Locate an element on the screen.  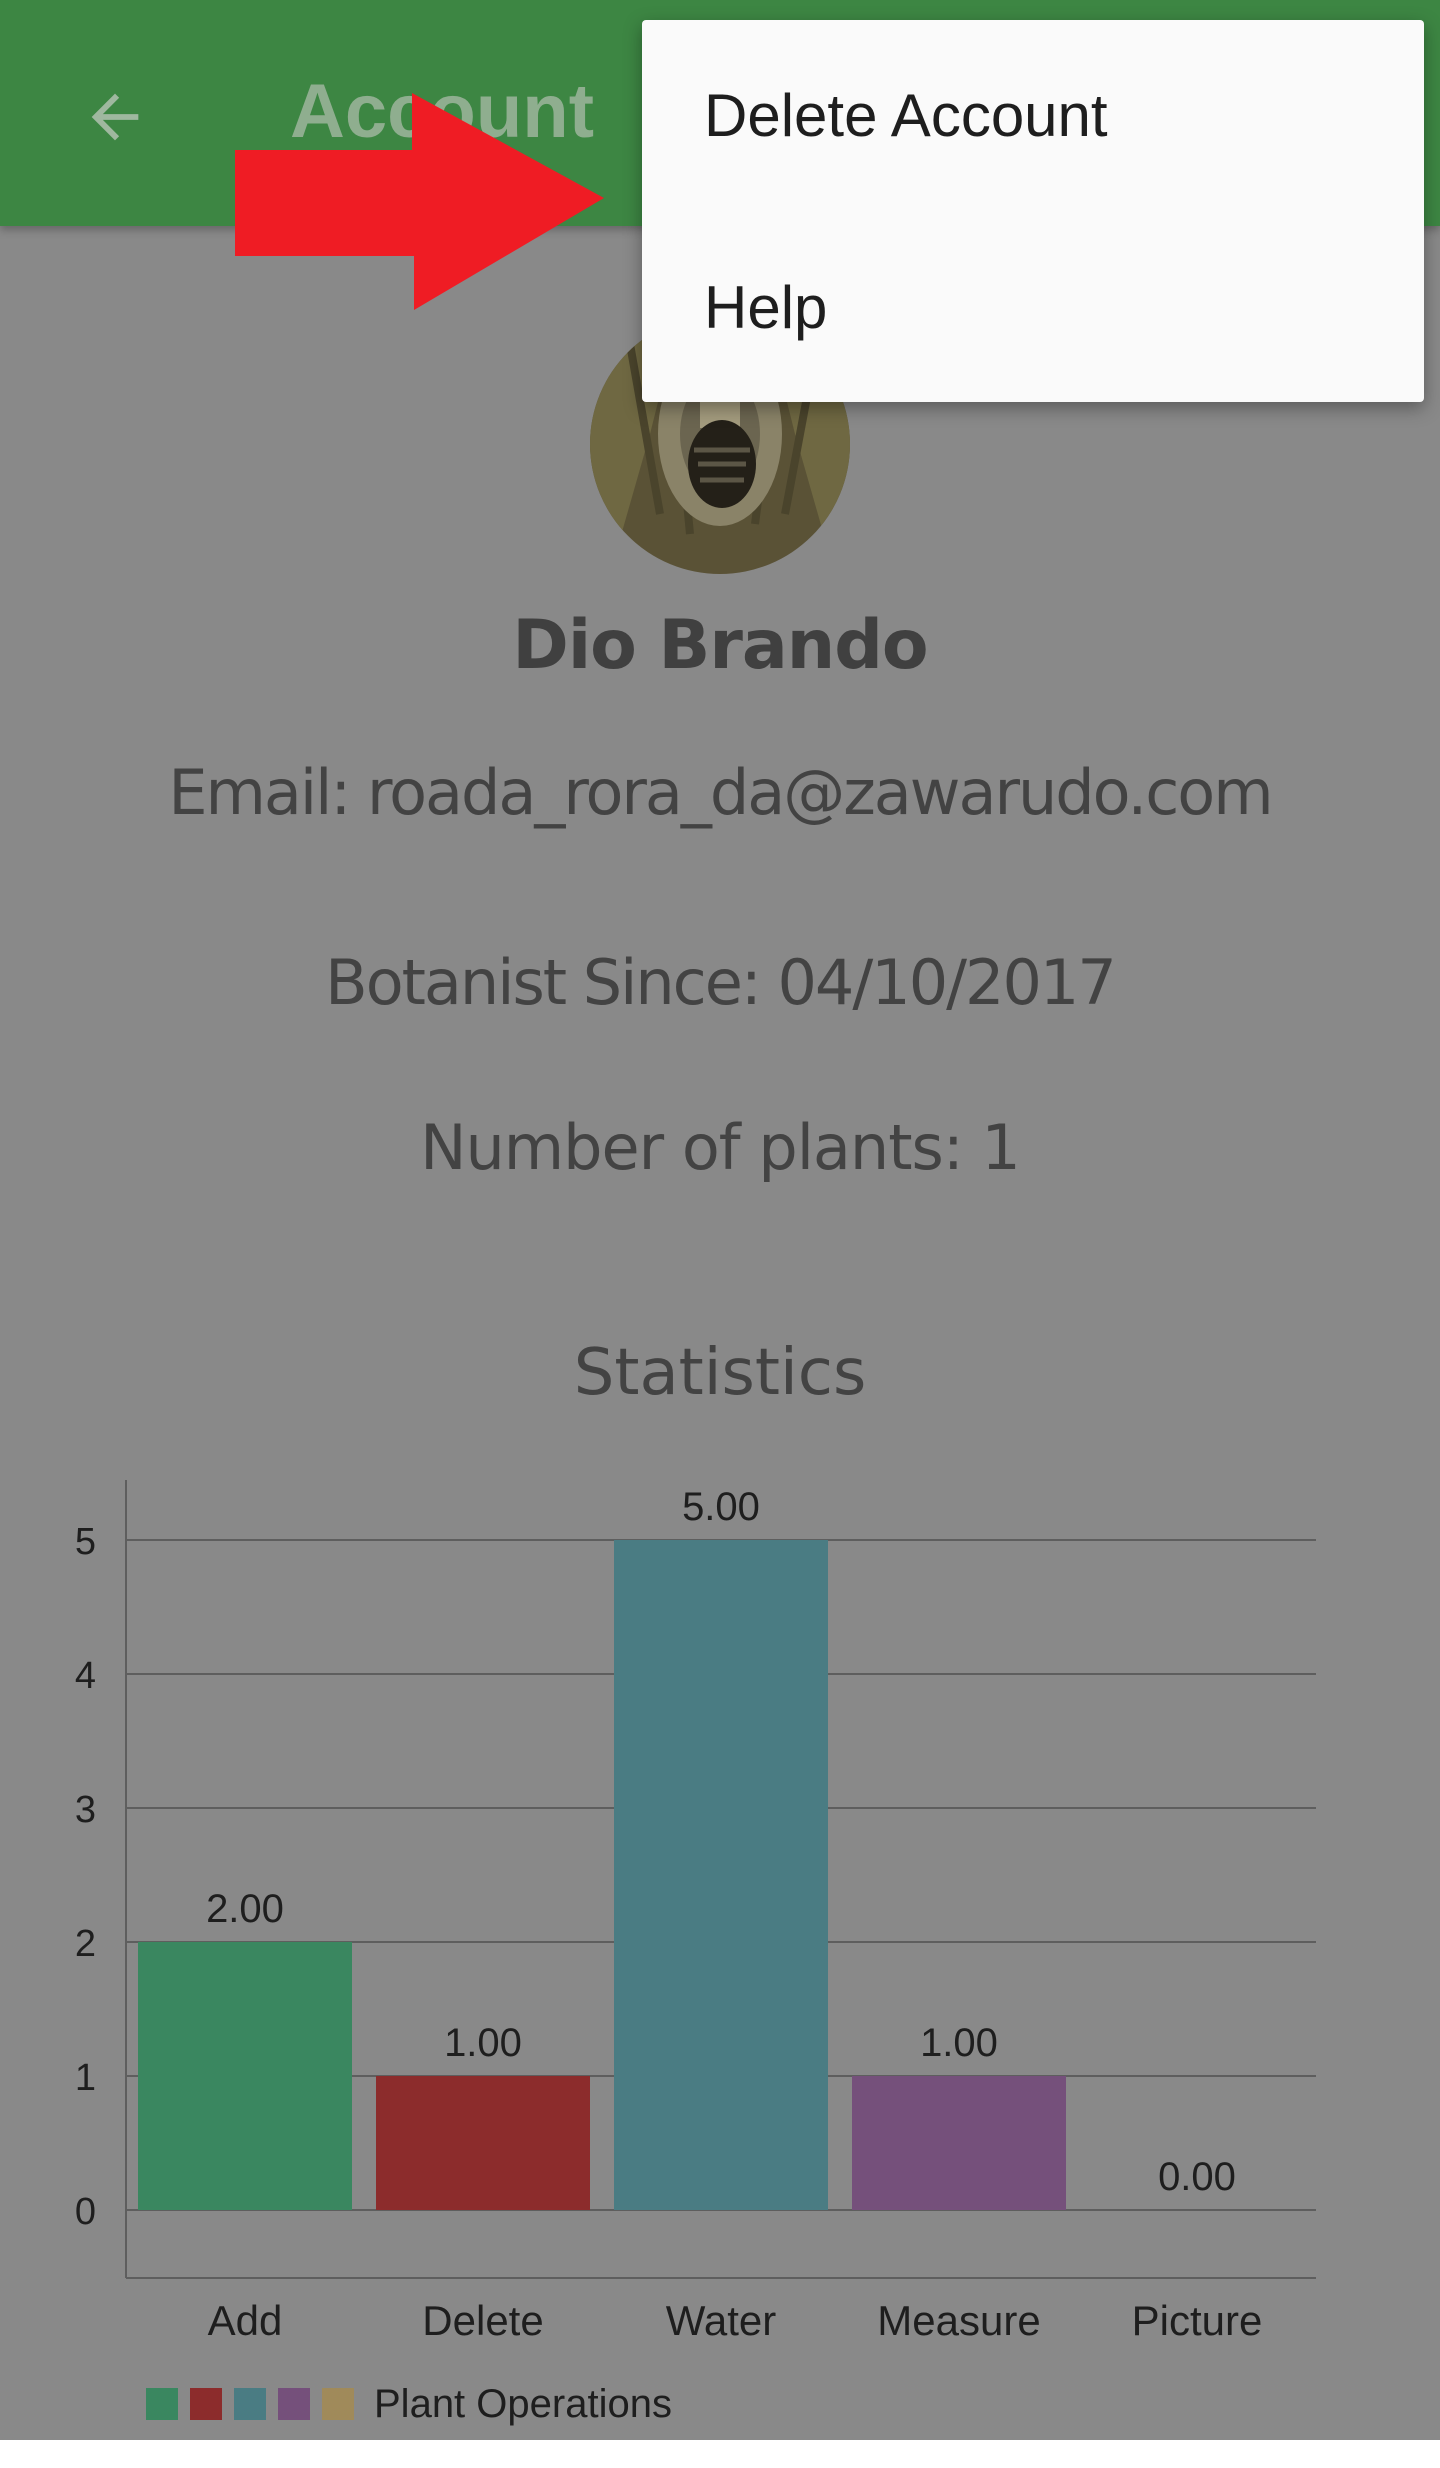
avatar-image is located at coordinates (720, 444).